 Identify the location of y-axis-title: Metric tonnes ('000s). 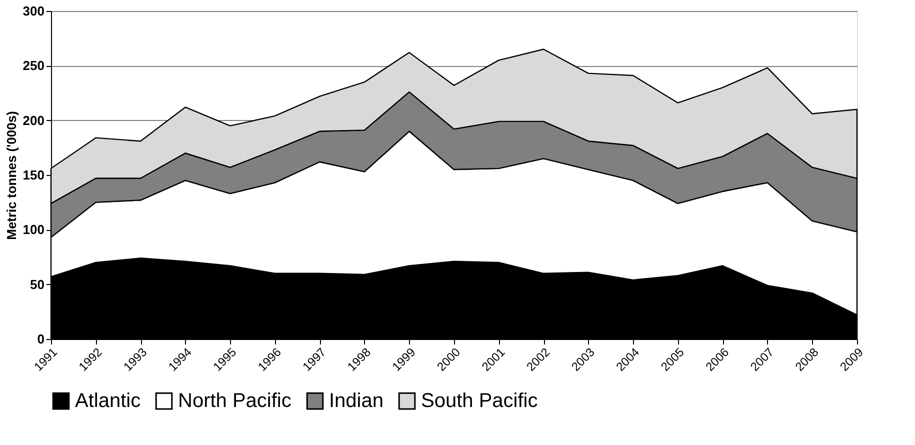
(11, 175).